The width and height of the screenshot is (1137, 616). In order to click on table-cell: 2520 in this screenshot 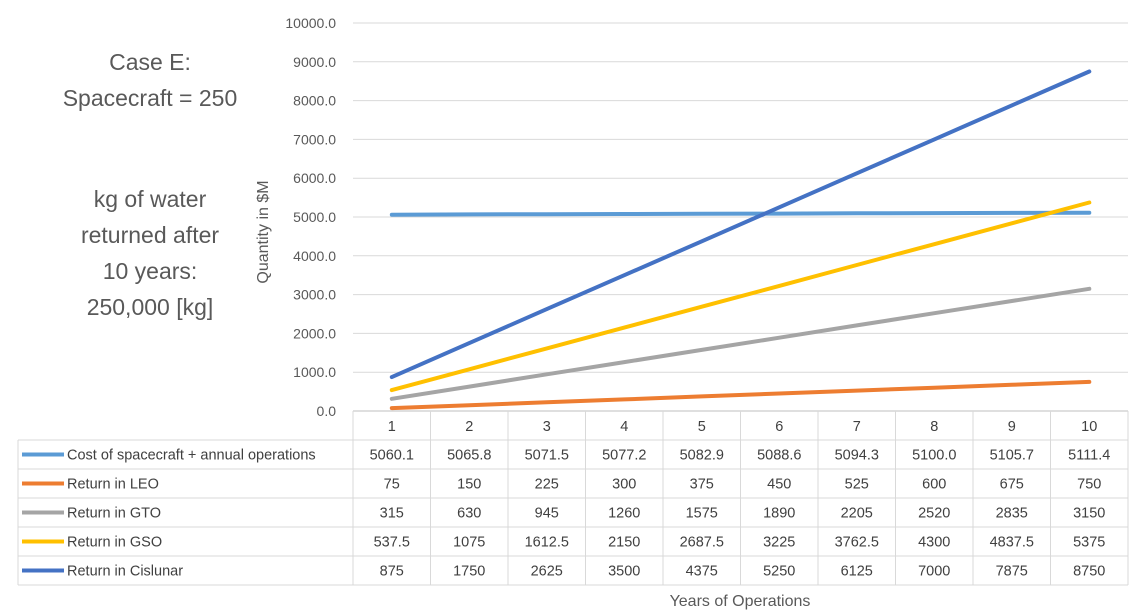, I will do `click(934, 514)`.